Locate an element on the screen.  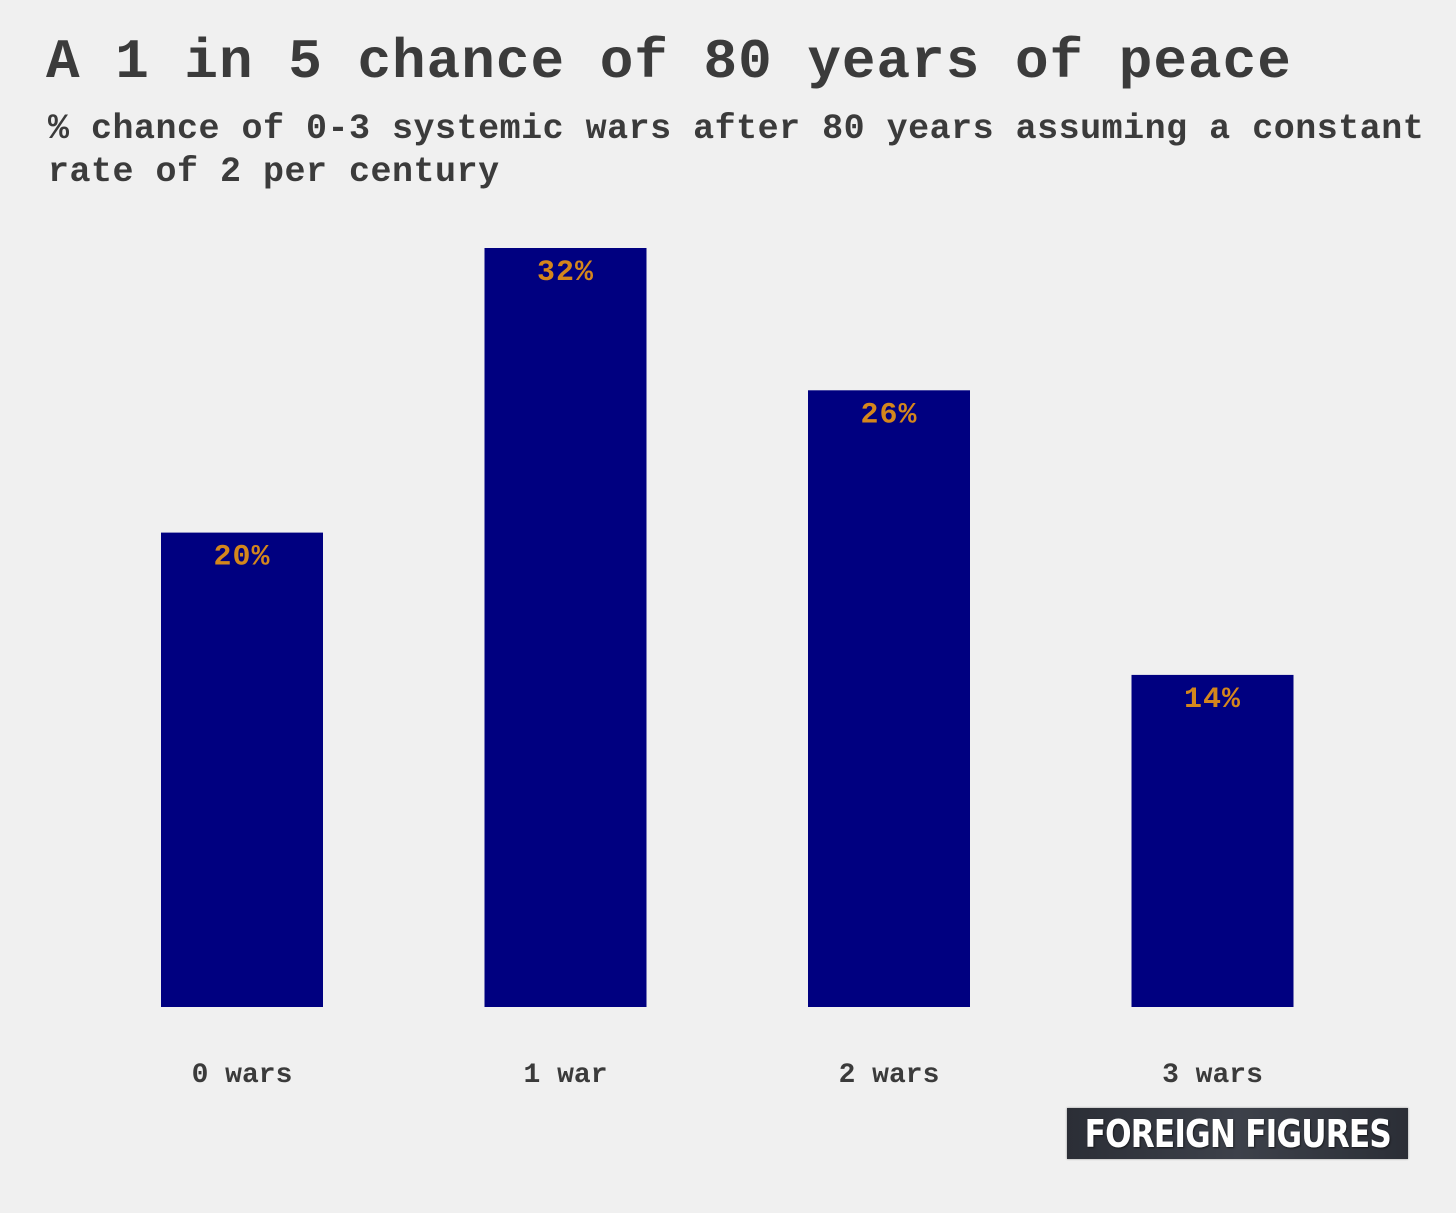
x-tick-label: 1 war is located at coordinates (565, 1075).